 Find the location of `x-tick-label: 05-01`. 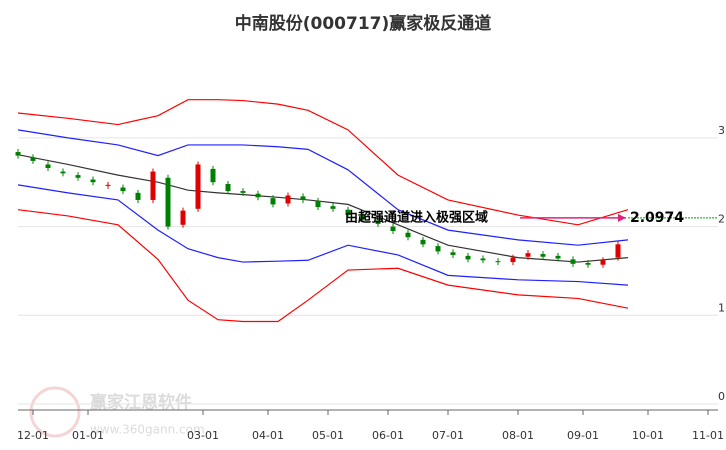

x-tick-label: 05-01 is located at coordinates (328, 435).